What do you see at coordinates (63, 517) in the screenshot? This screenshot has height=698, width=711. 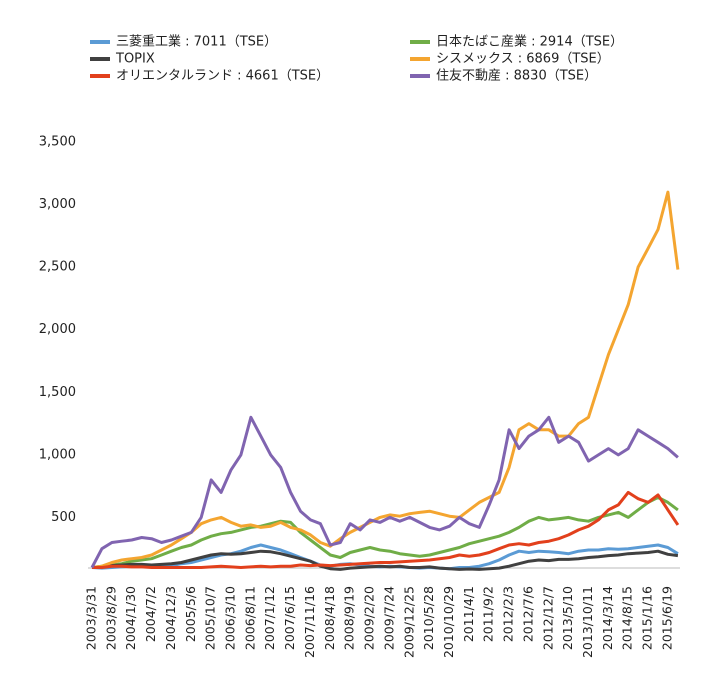 I see `y-tick-label: 500` at bounding box center [63, 517].